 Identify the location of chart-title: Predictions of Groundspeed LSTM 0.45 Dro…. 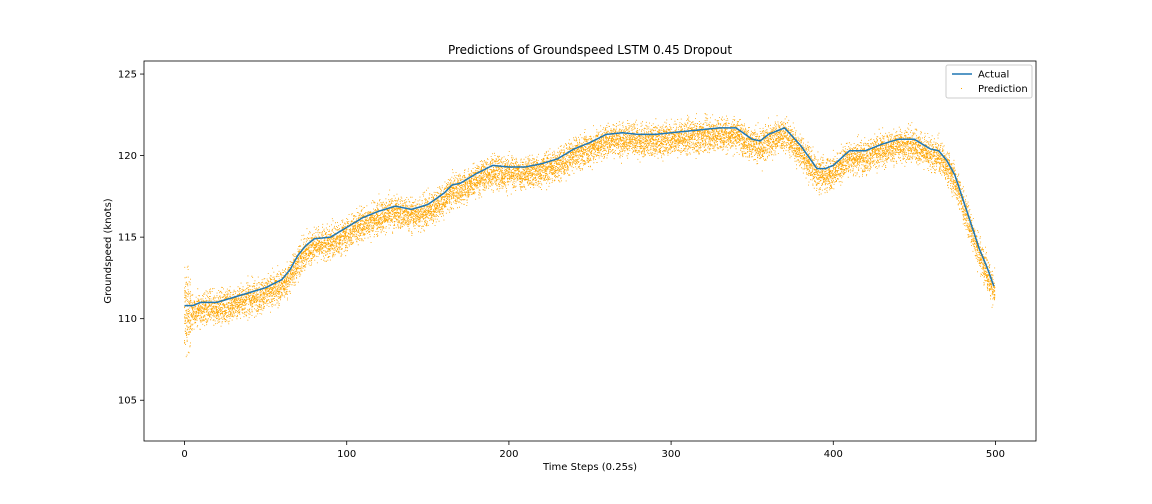
(590, 50).